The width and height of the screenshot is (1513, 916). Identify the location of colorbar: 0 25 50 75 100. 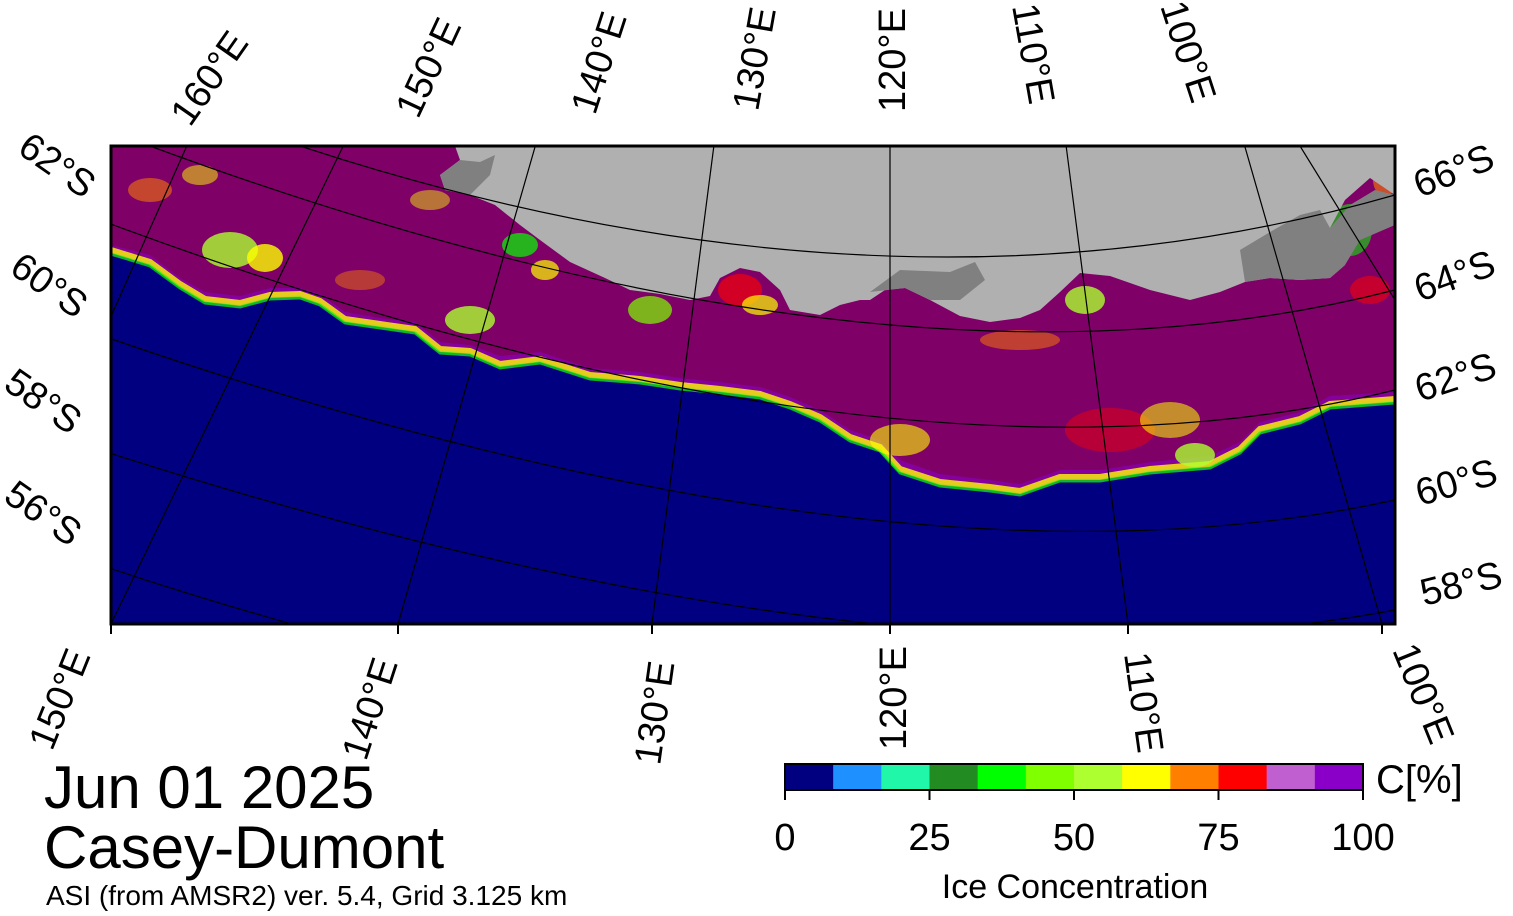
(1084, 811).